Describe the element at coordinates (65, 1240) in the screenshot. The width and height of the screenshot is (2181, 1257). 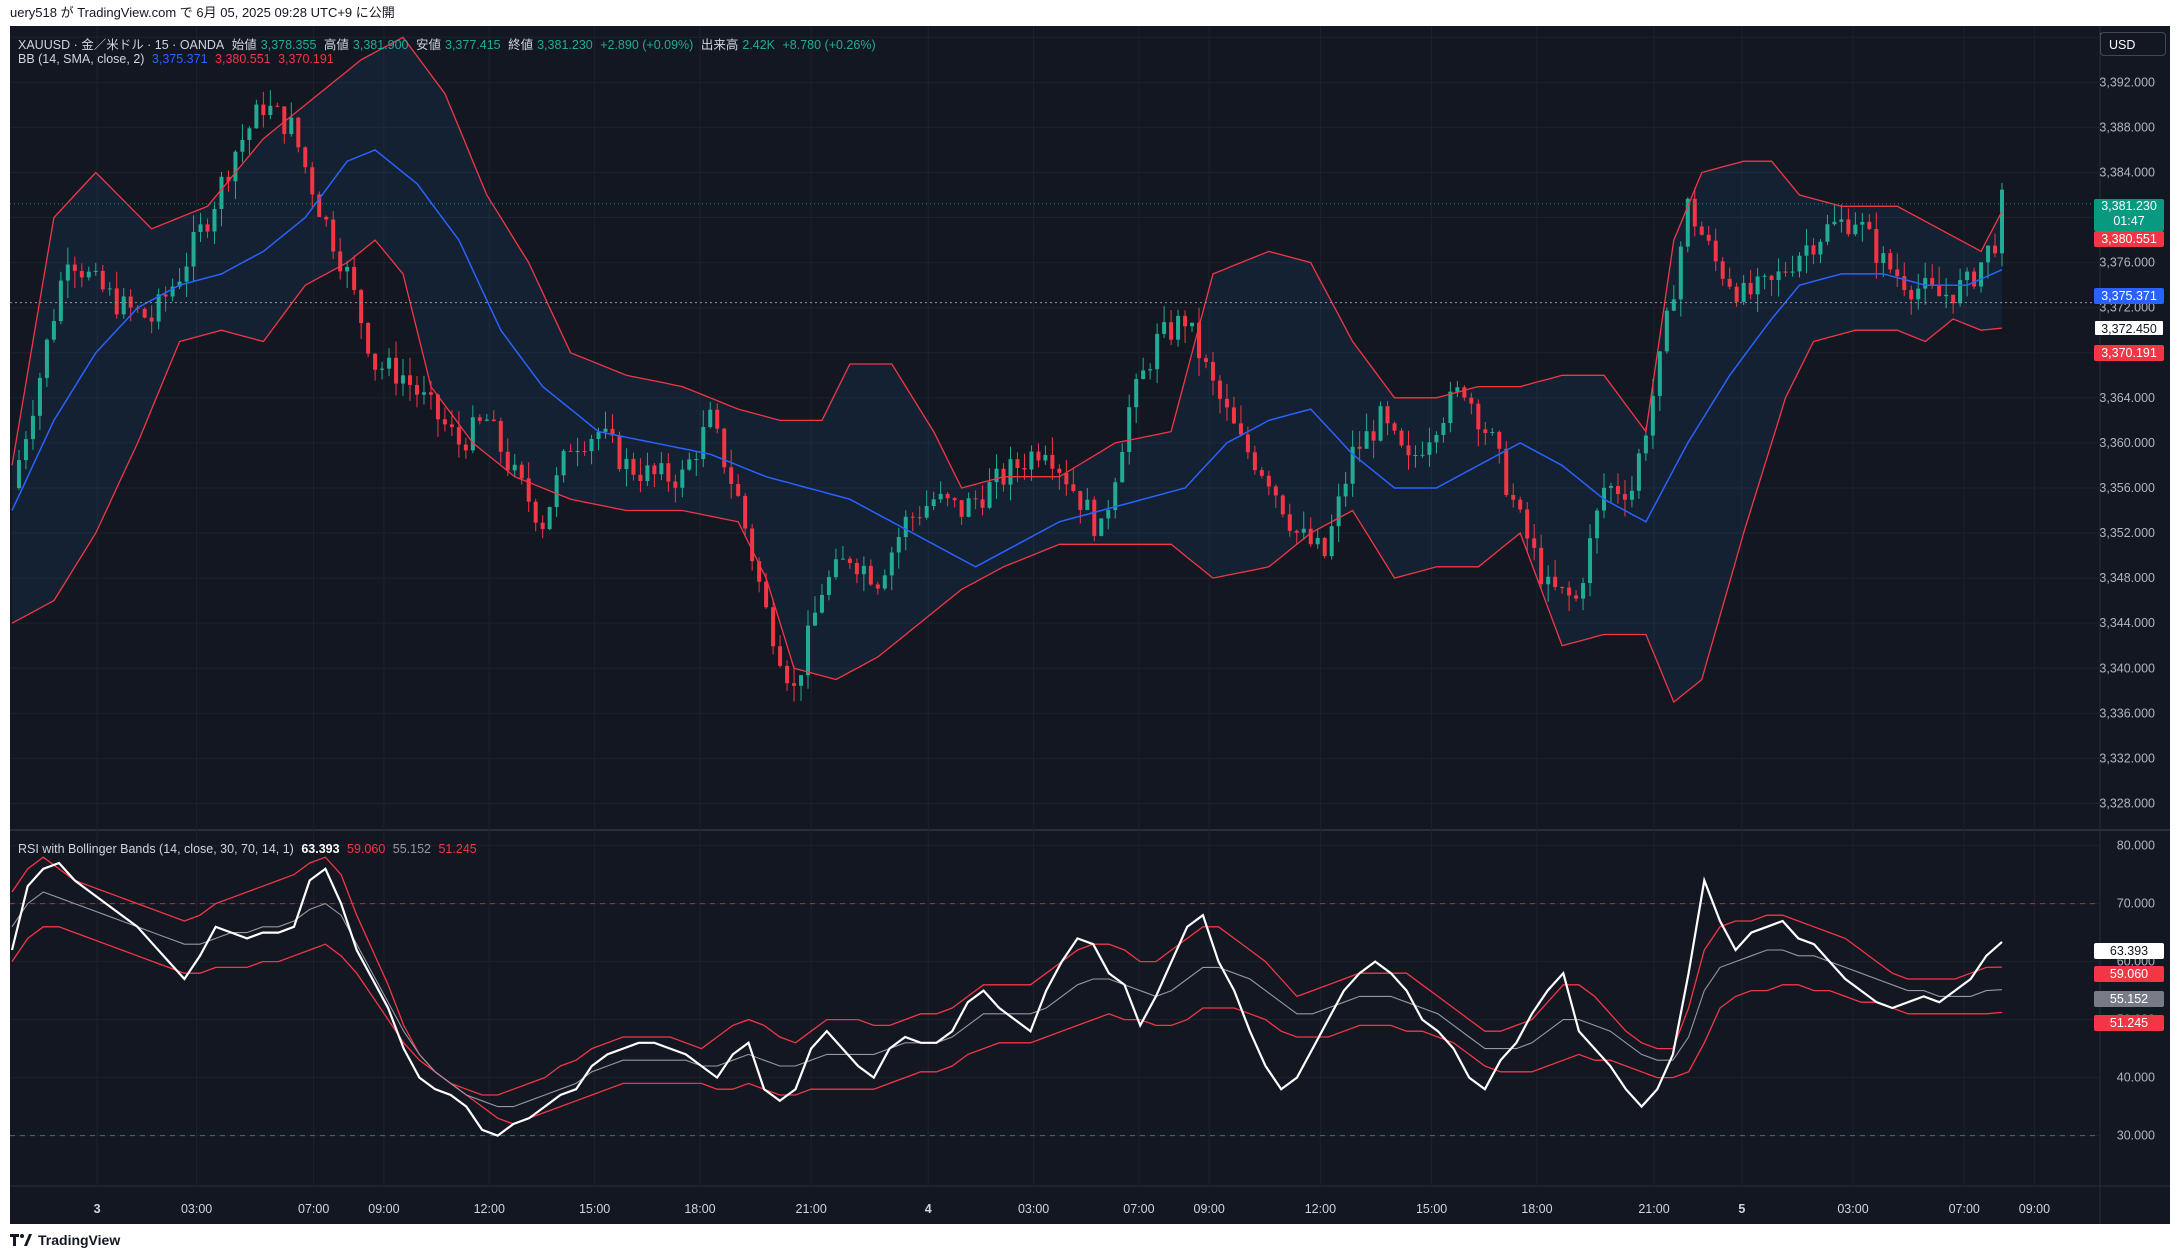
I see `footer-brand: TradingView` at that location.